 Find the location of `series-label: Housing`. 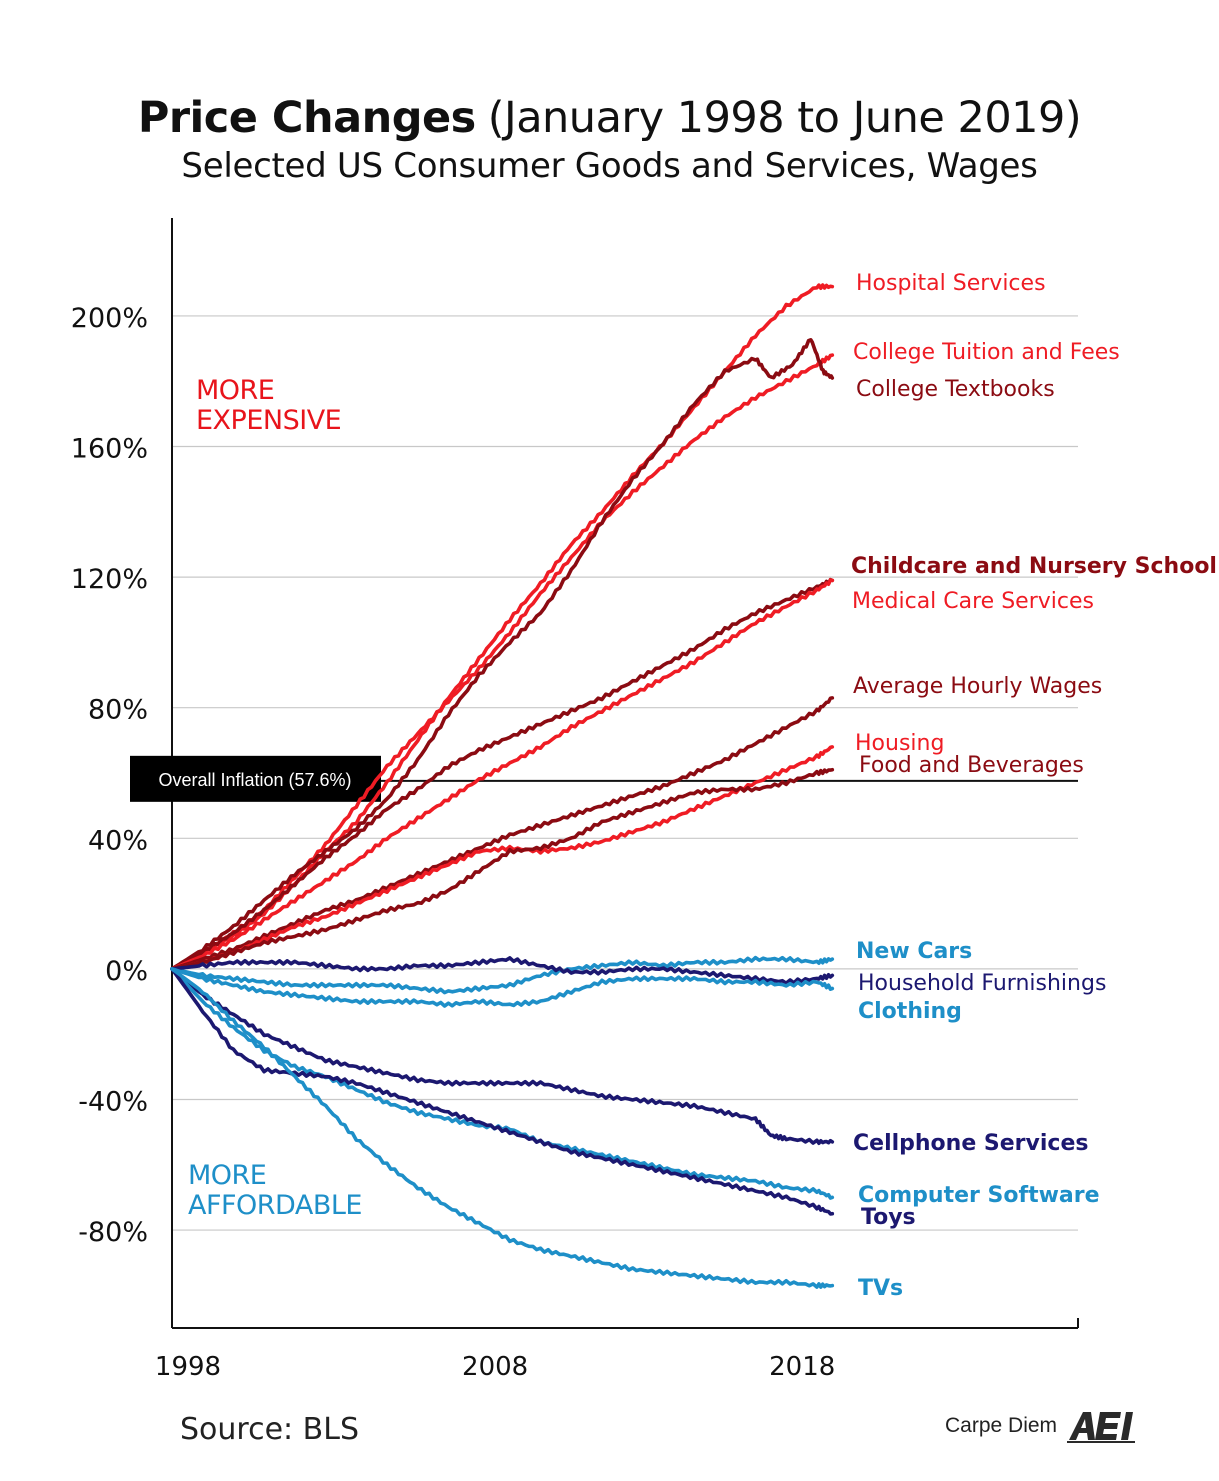

series-label: Housing is located at coordinates (899, 743).